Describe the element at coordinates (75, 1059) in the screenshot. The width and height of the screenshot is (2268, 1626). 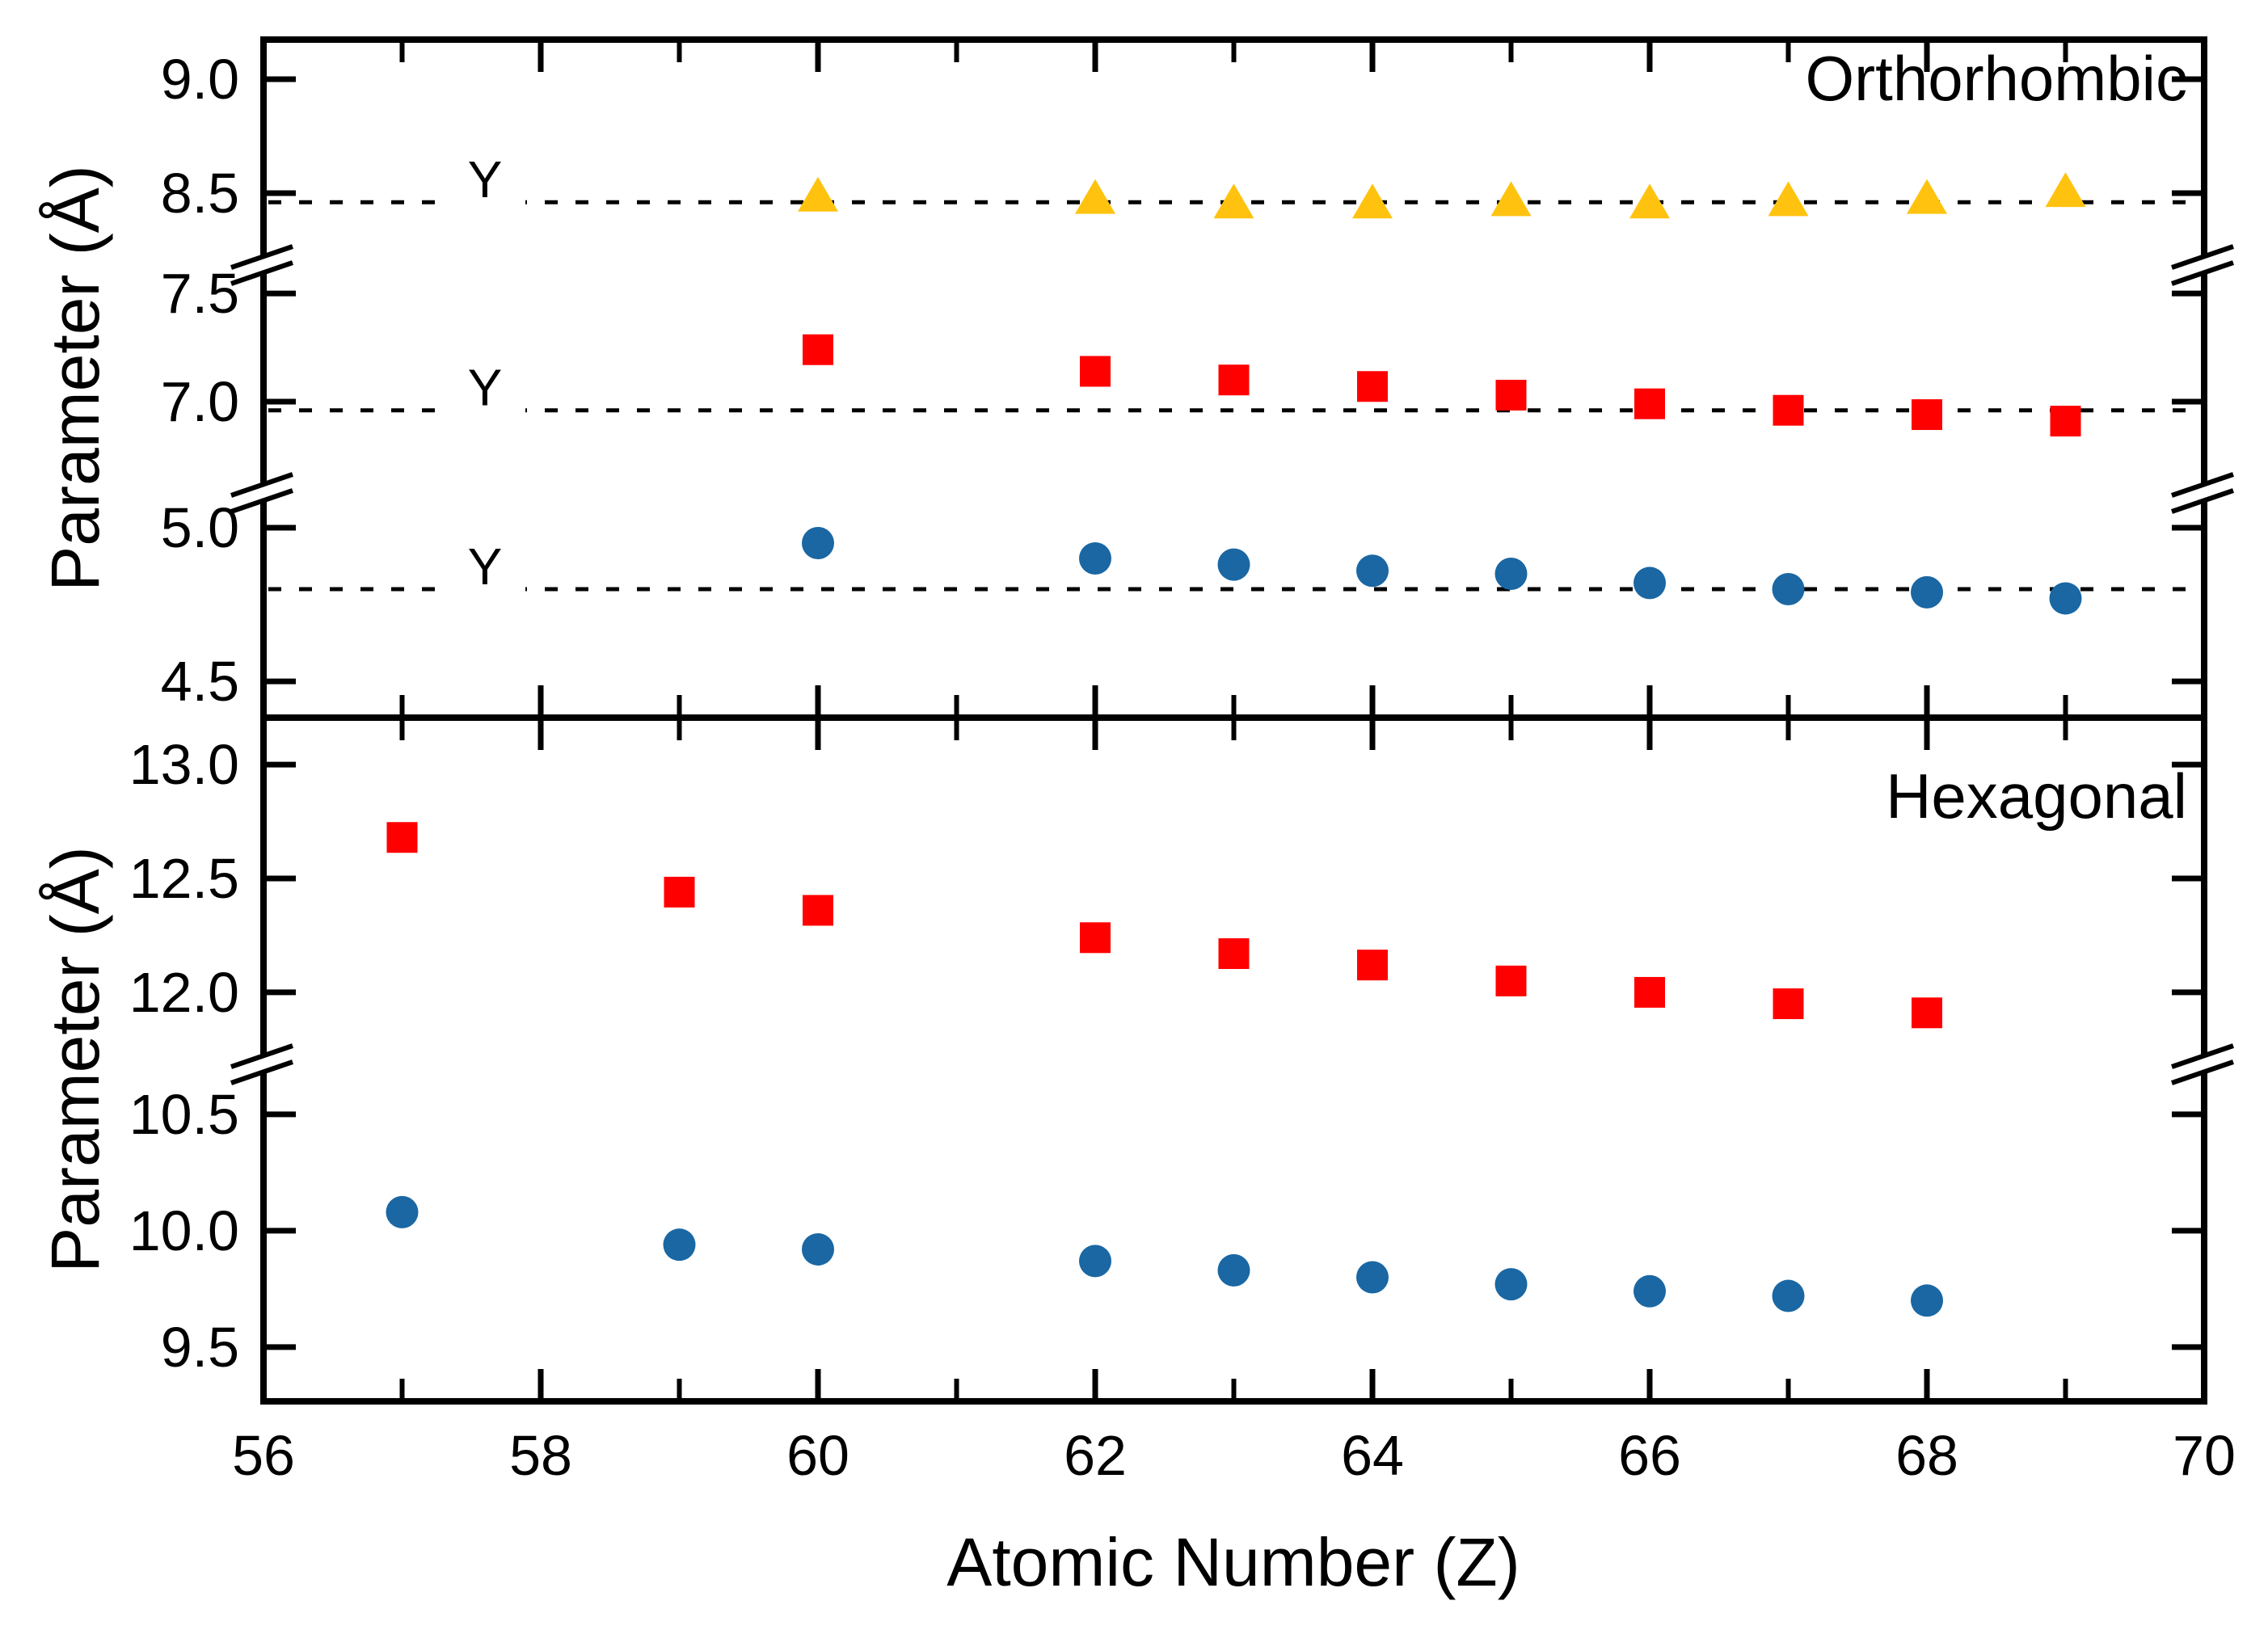
I see `bottom-panel-y-axis-label: Parameter (Å)` at that location.